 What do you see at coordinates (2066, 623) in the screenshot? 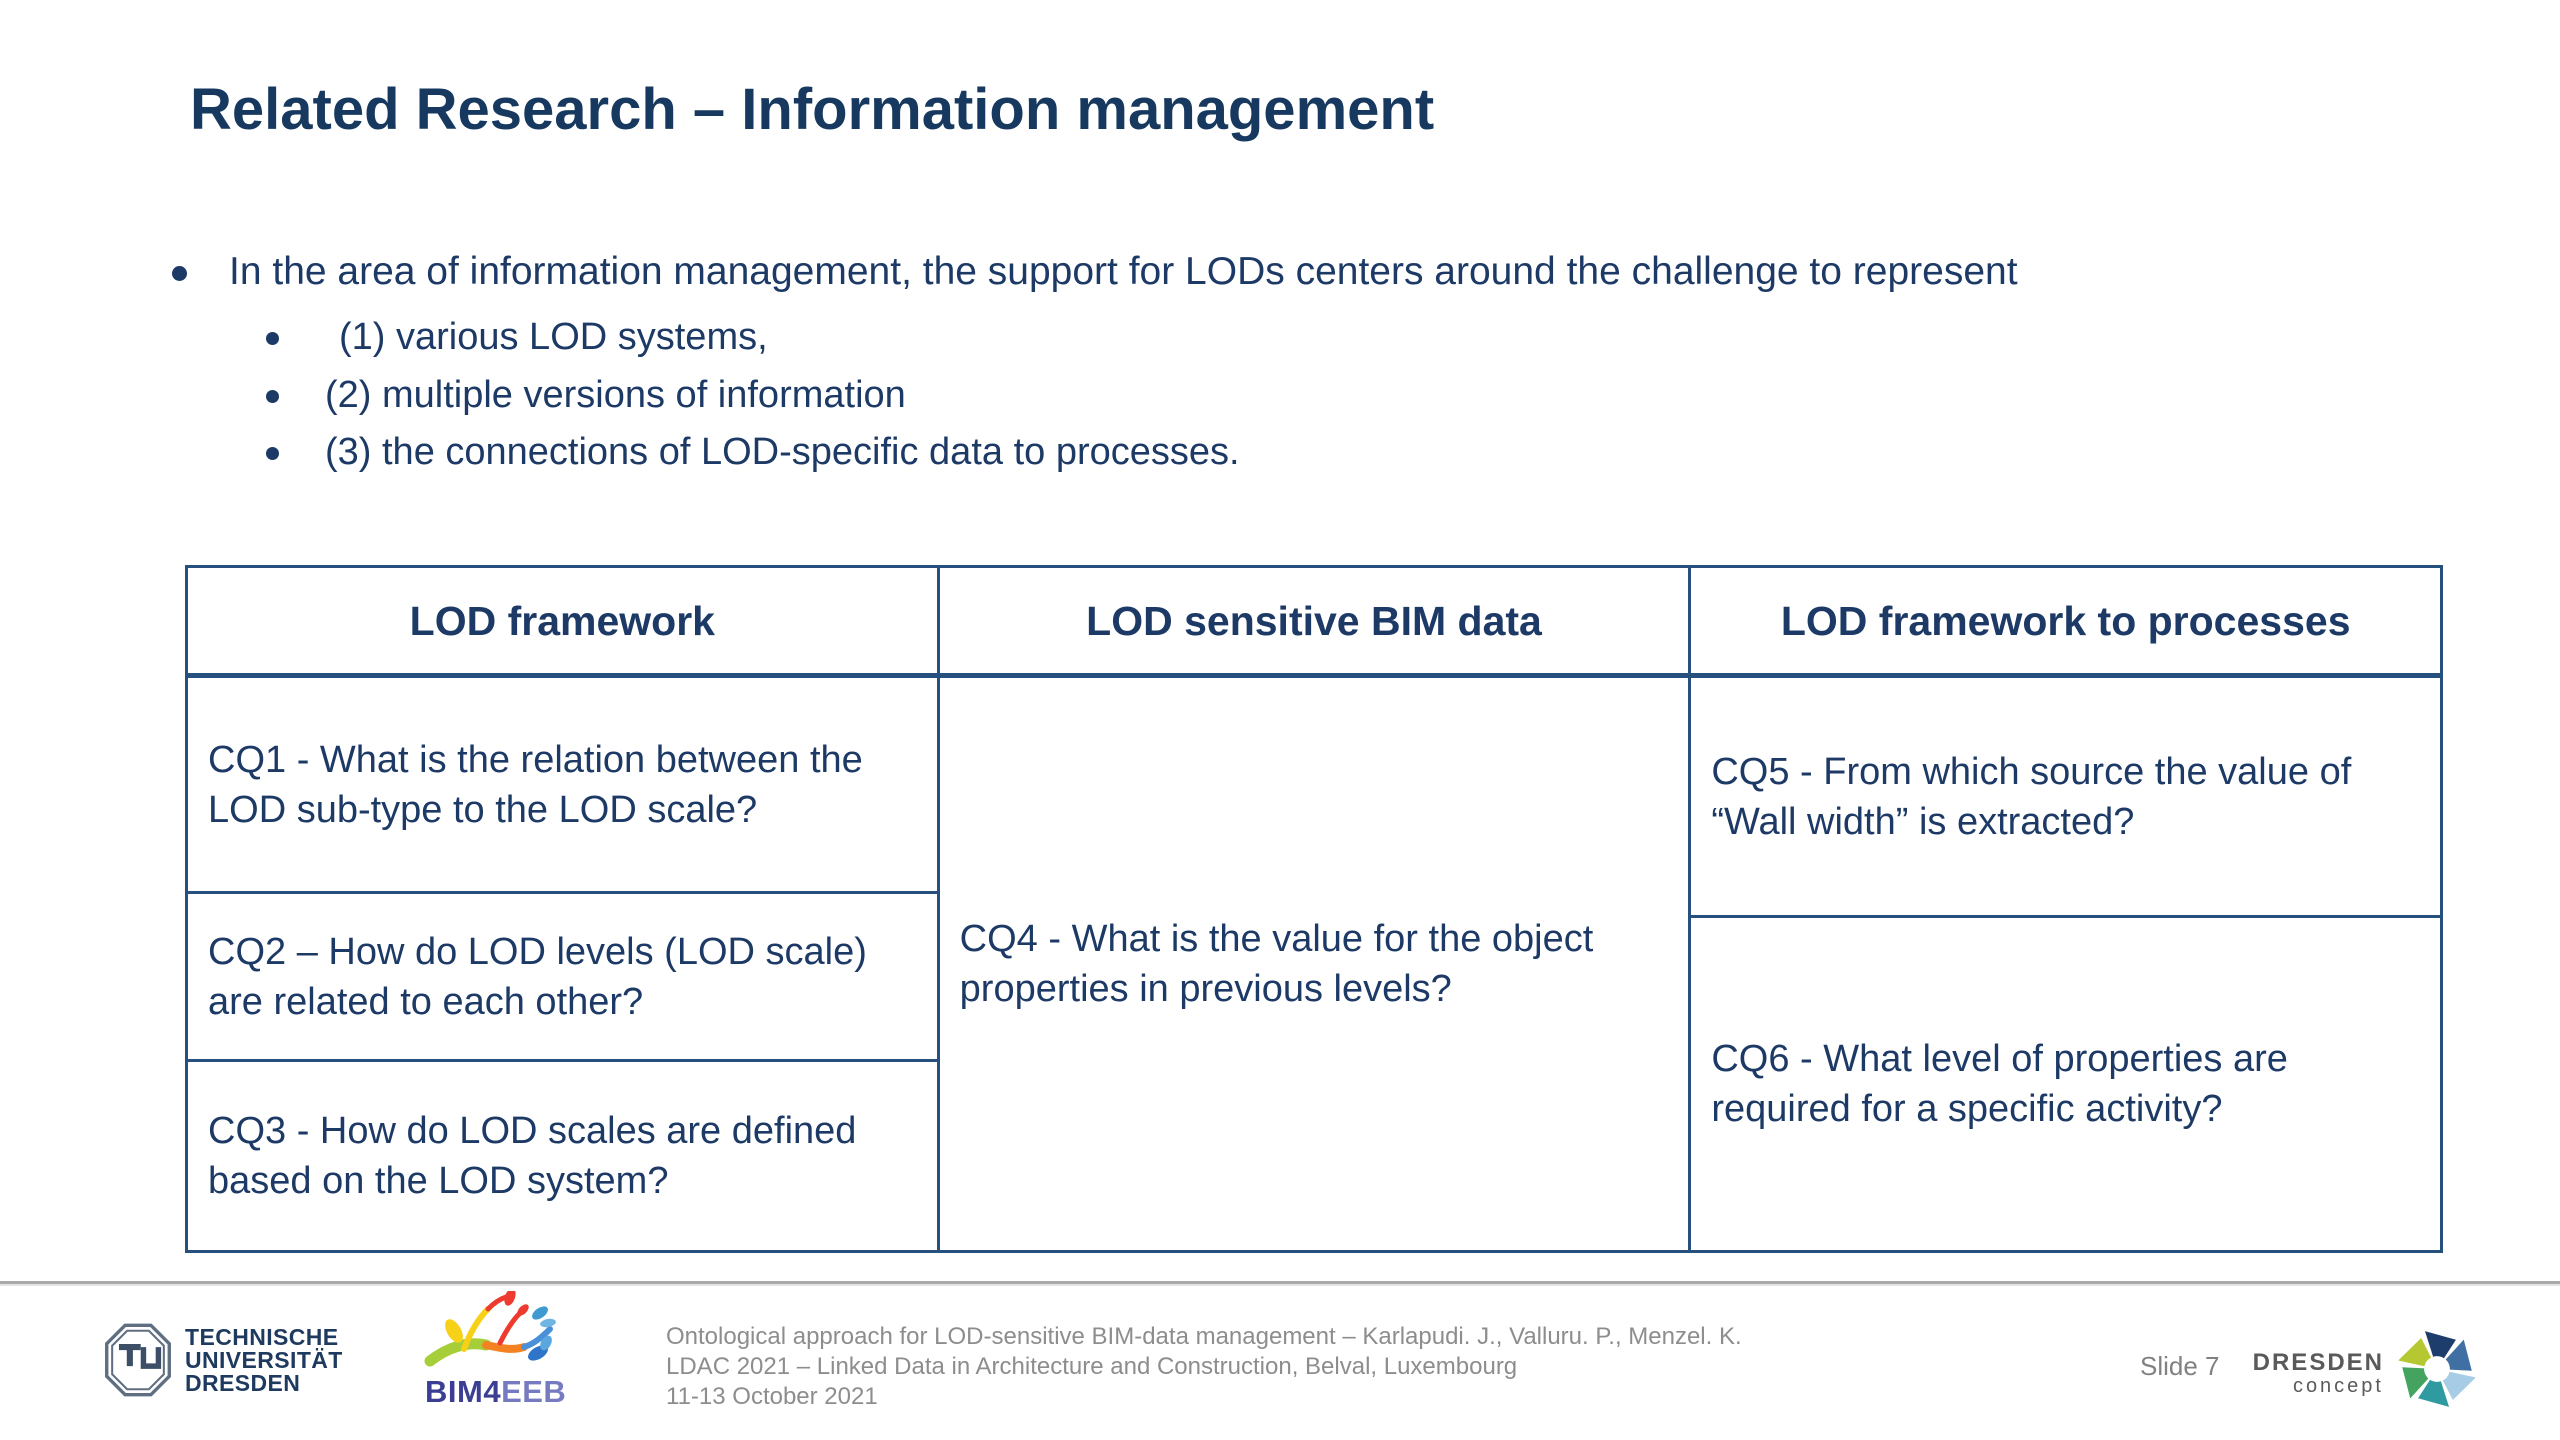
I see `table-header-cell: LOD framework to processes` at bounding box center [2066, 623].